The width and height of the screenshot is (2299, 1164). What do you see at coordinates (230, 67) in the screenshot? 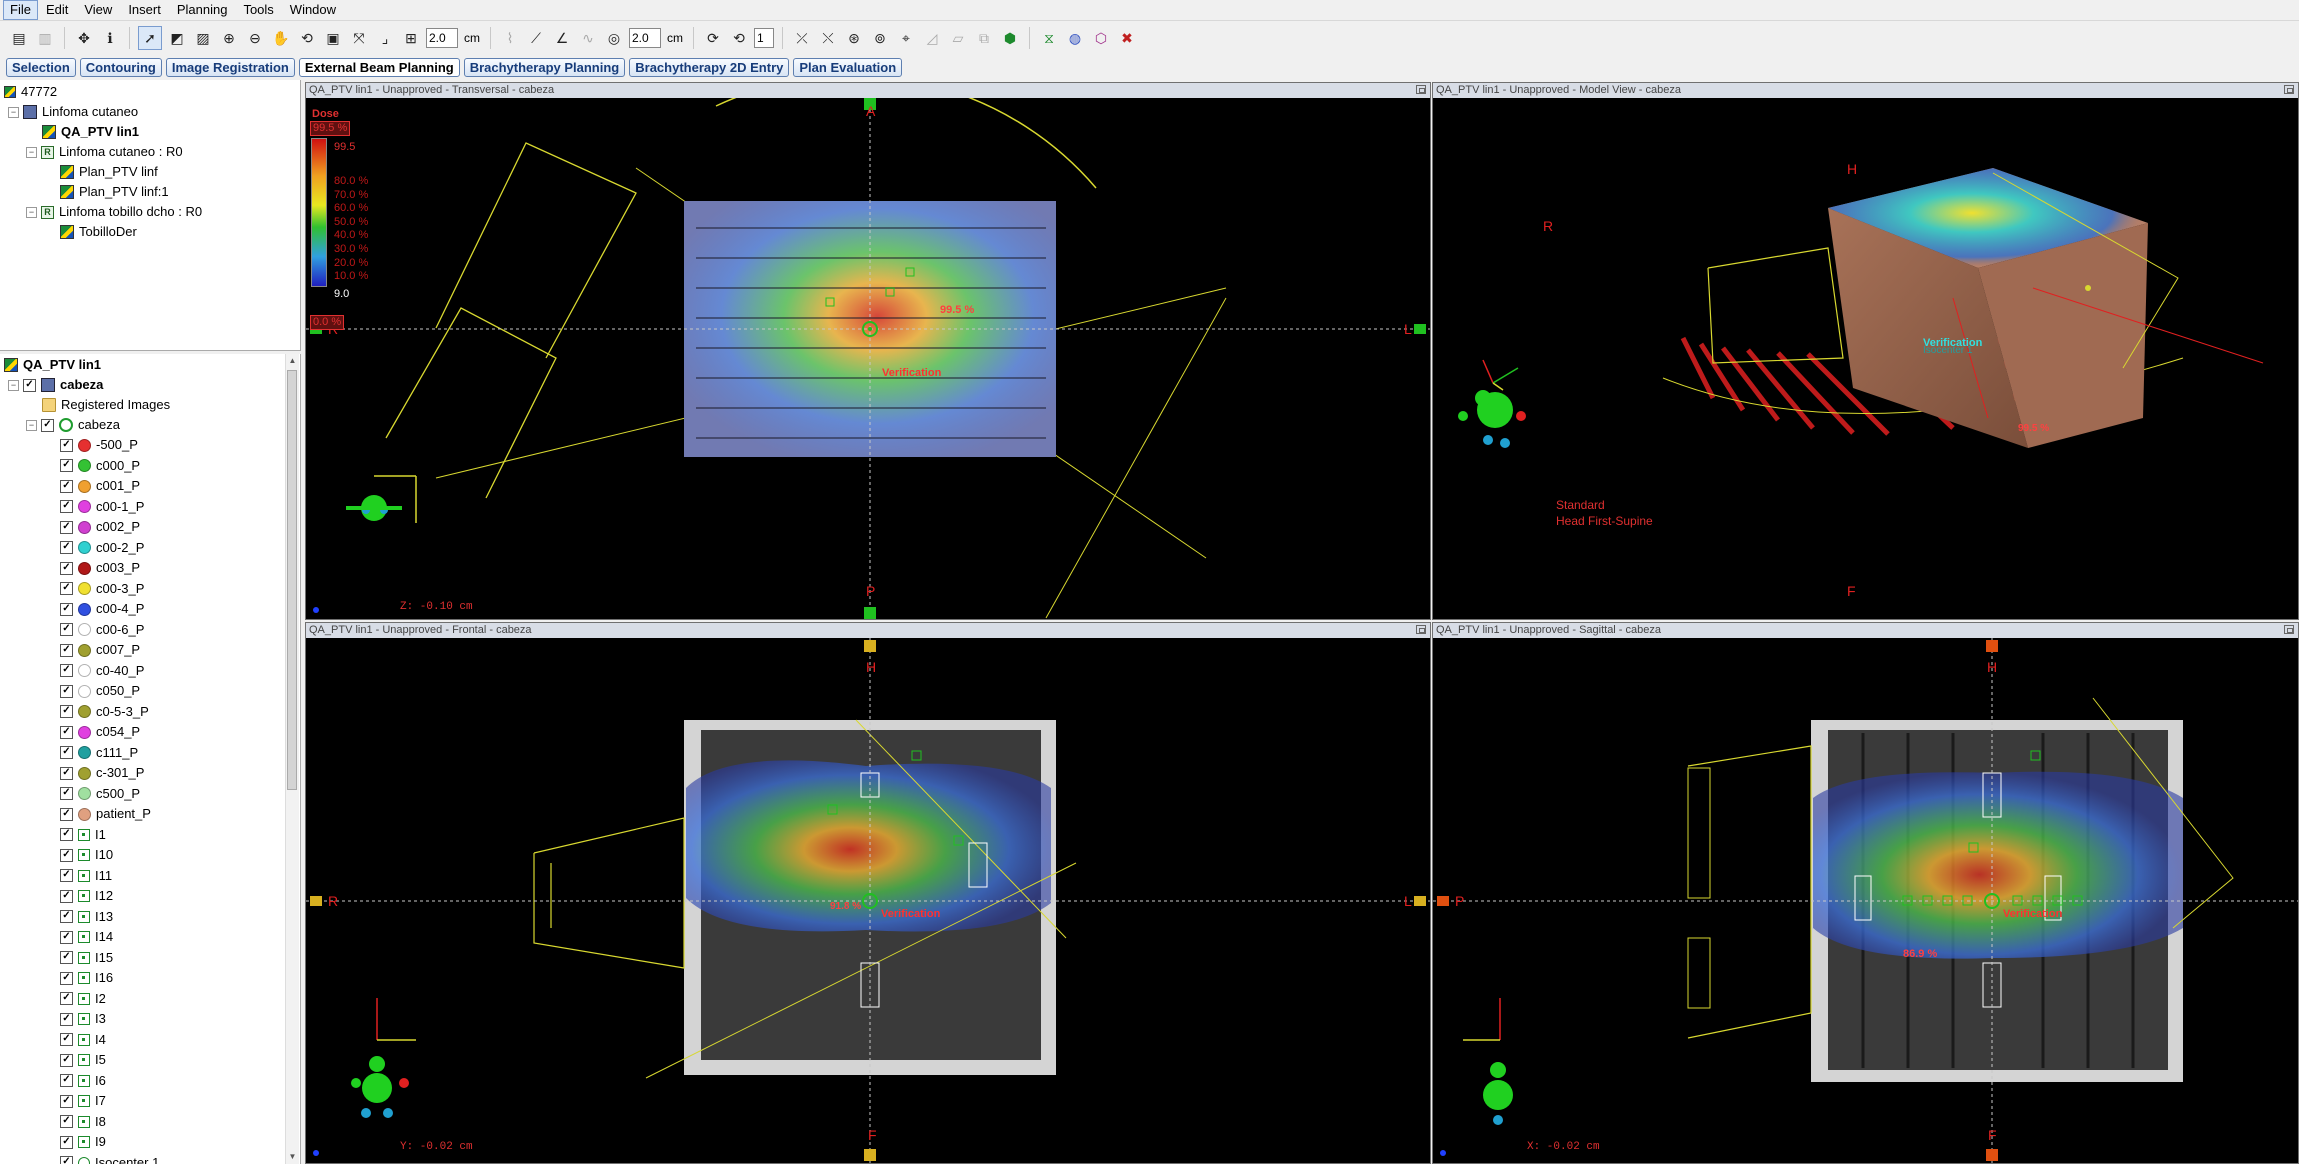
I see `tab-image-registration: Image Registration` at bounding box center [230, 67].